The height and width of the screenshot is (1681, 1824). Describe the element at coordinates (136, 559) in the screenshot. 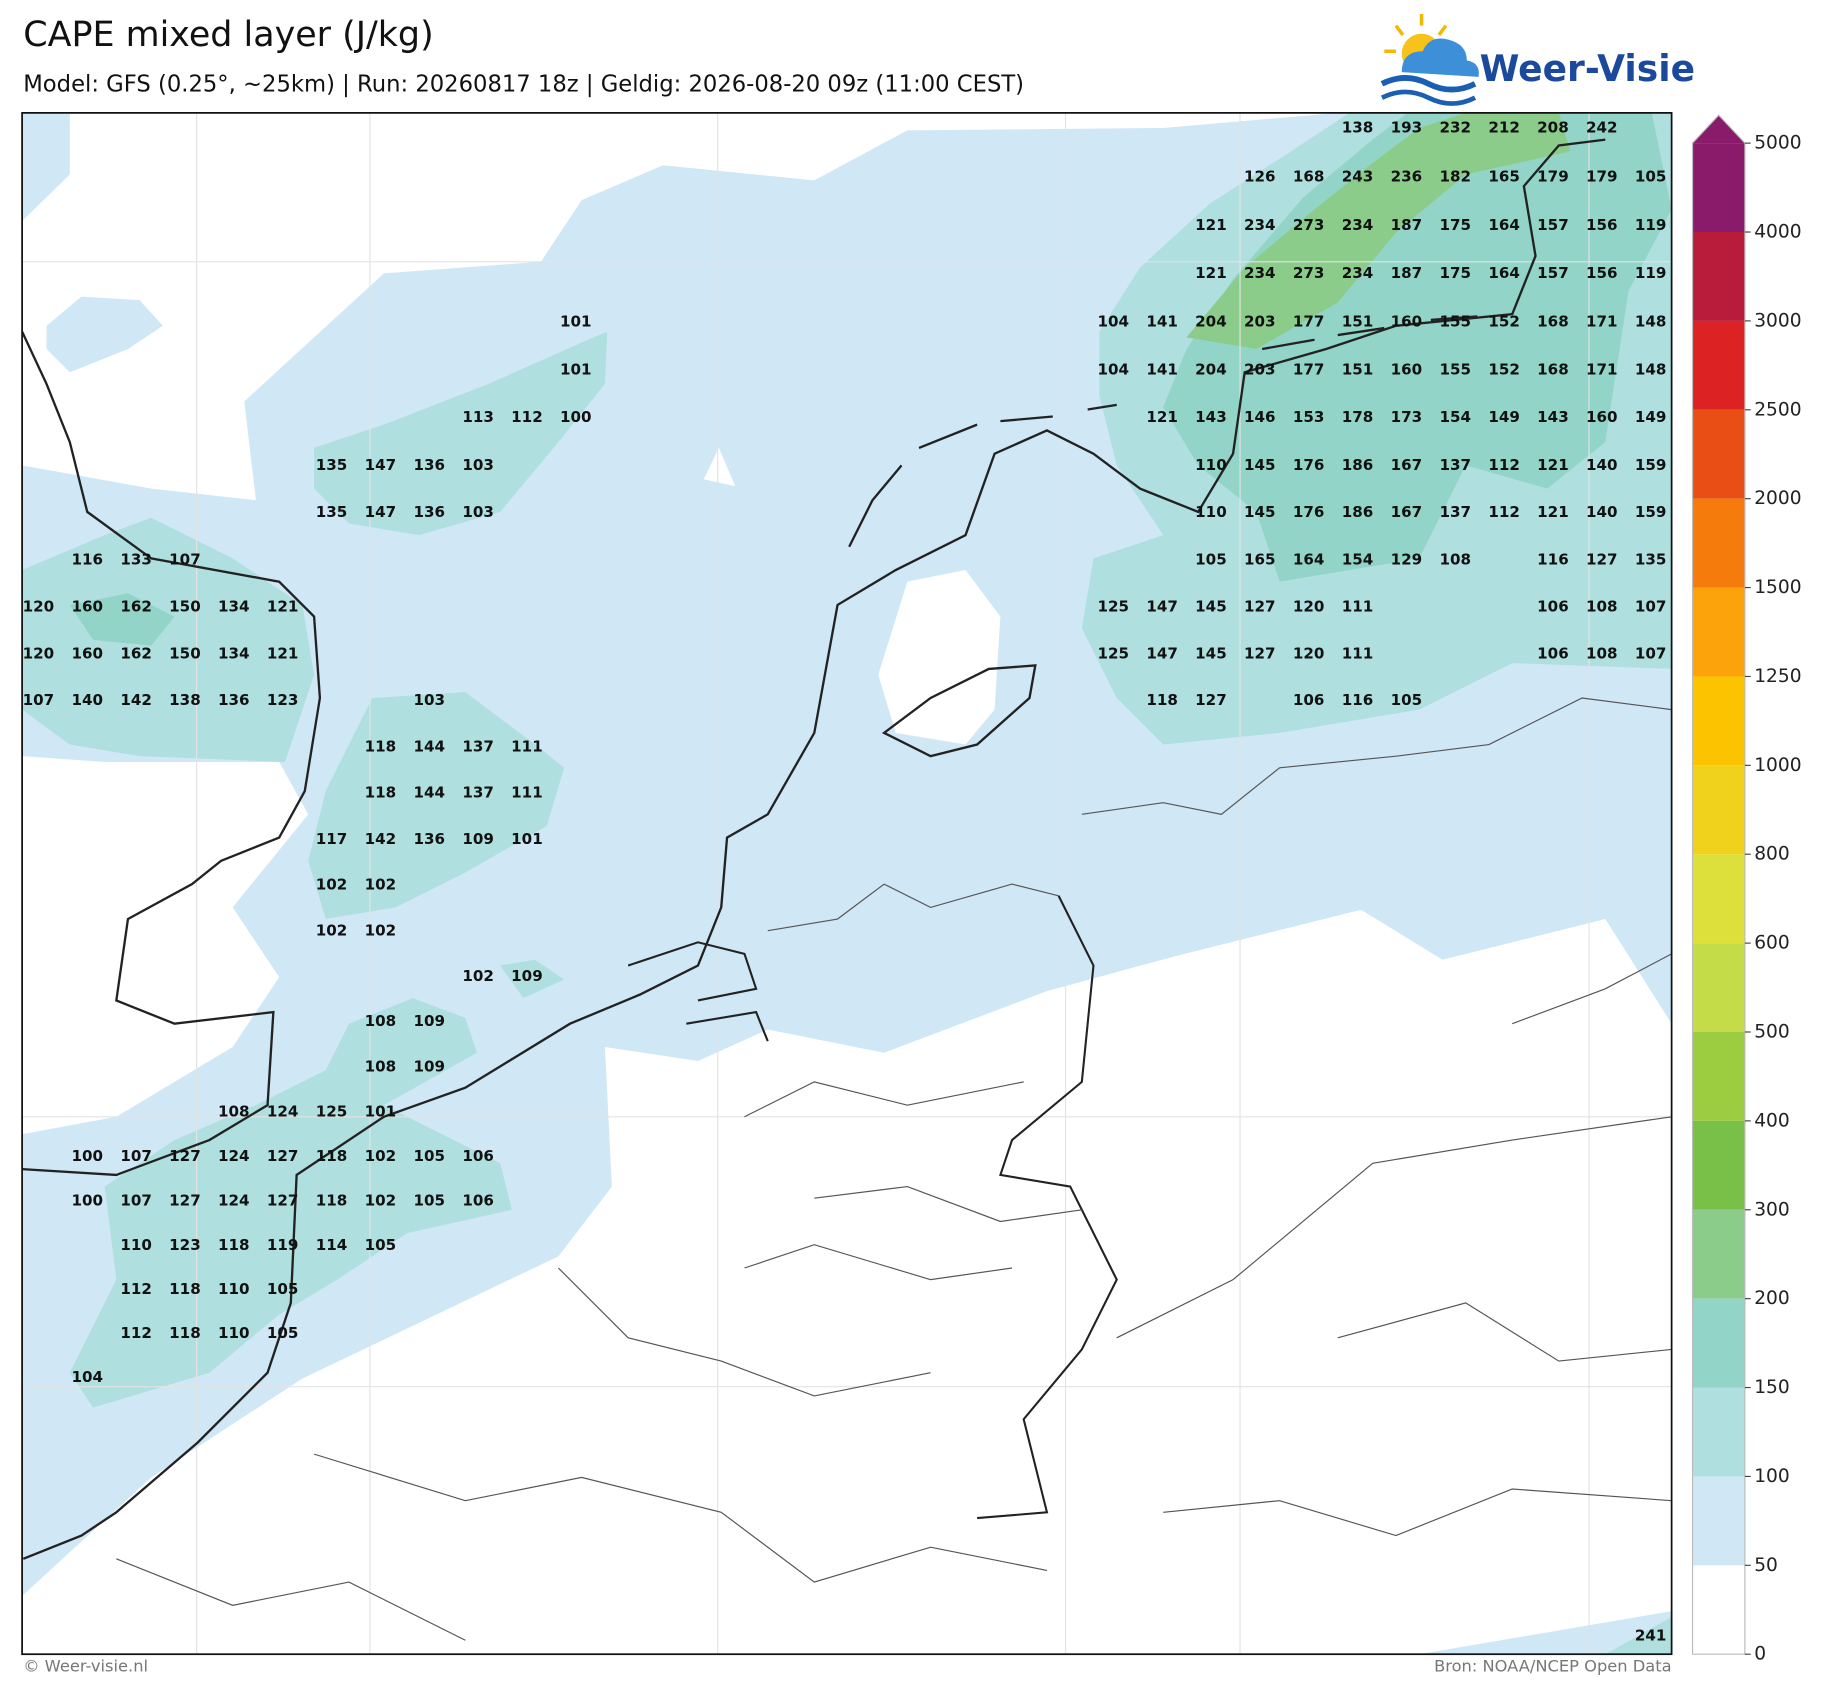

I see `value-label: 133` at that location.